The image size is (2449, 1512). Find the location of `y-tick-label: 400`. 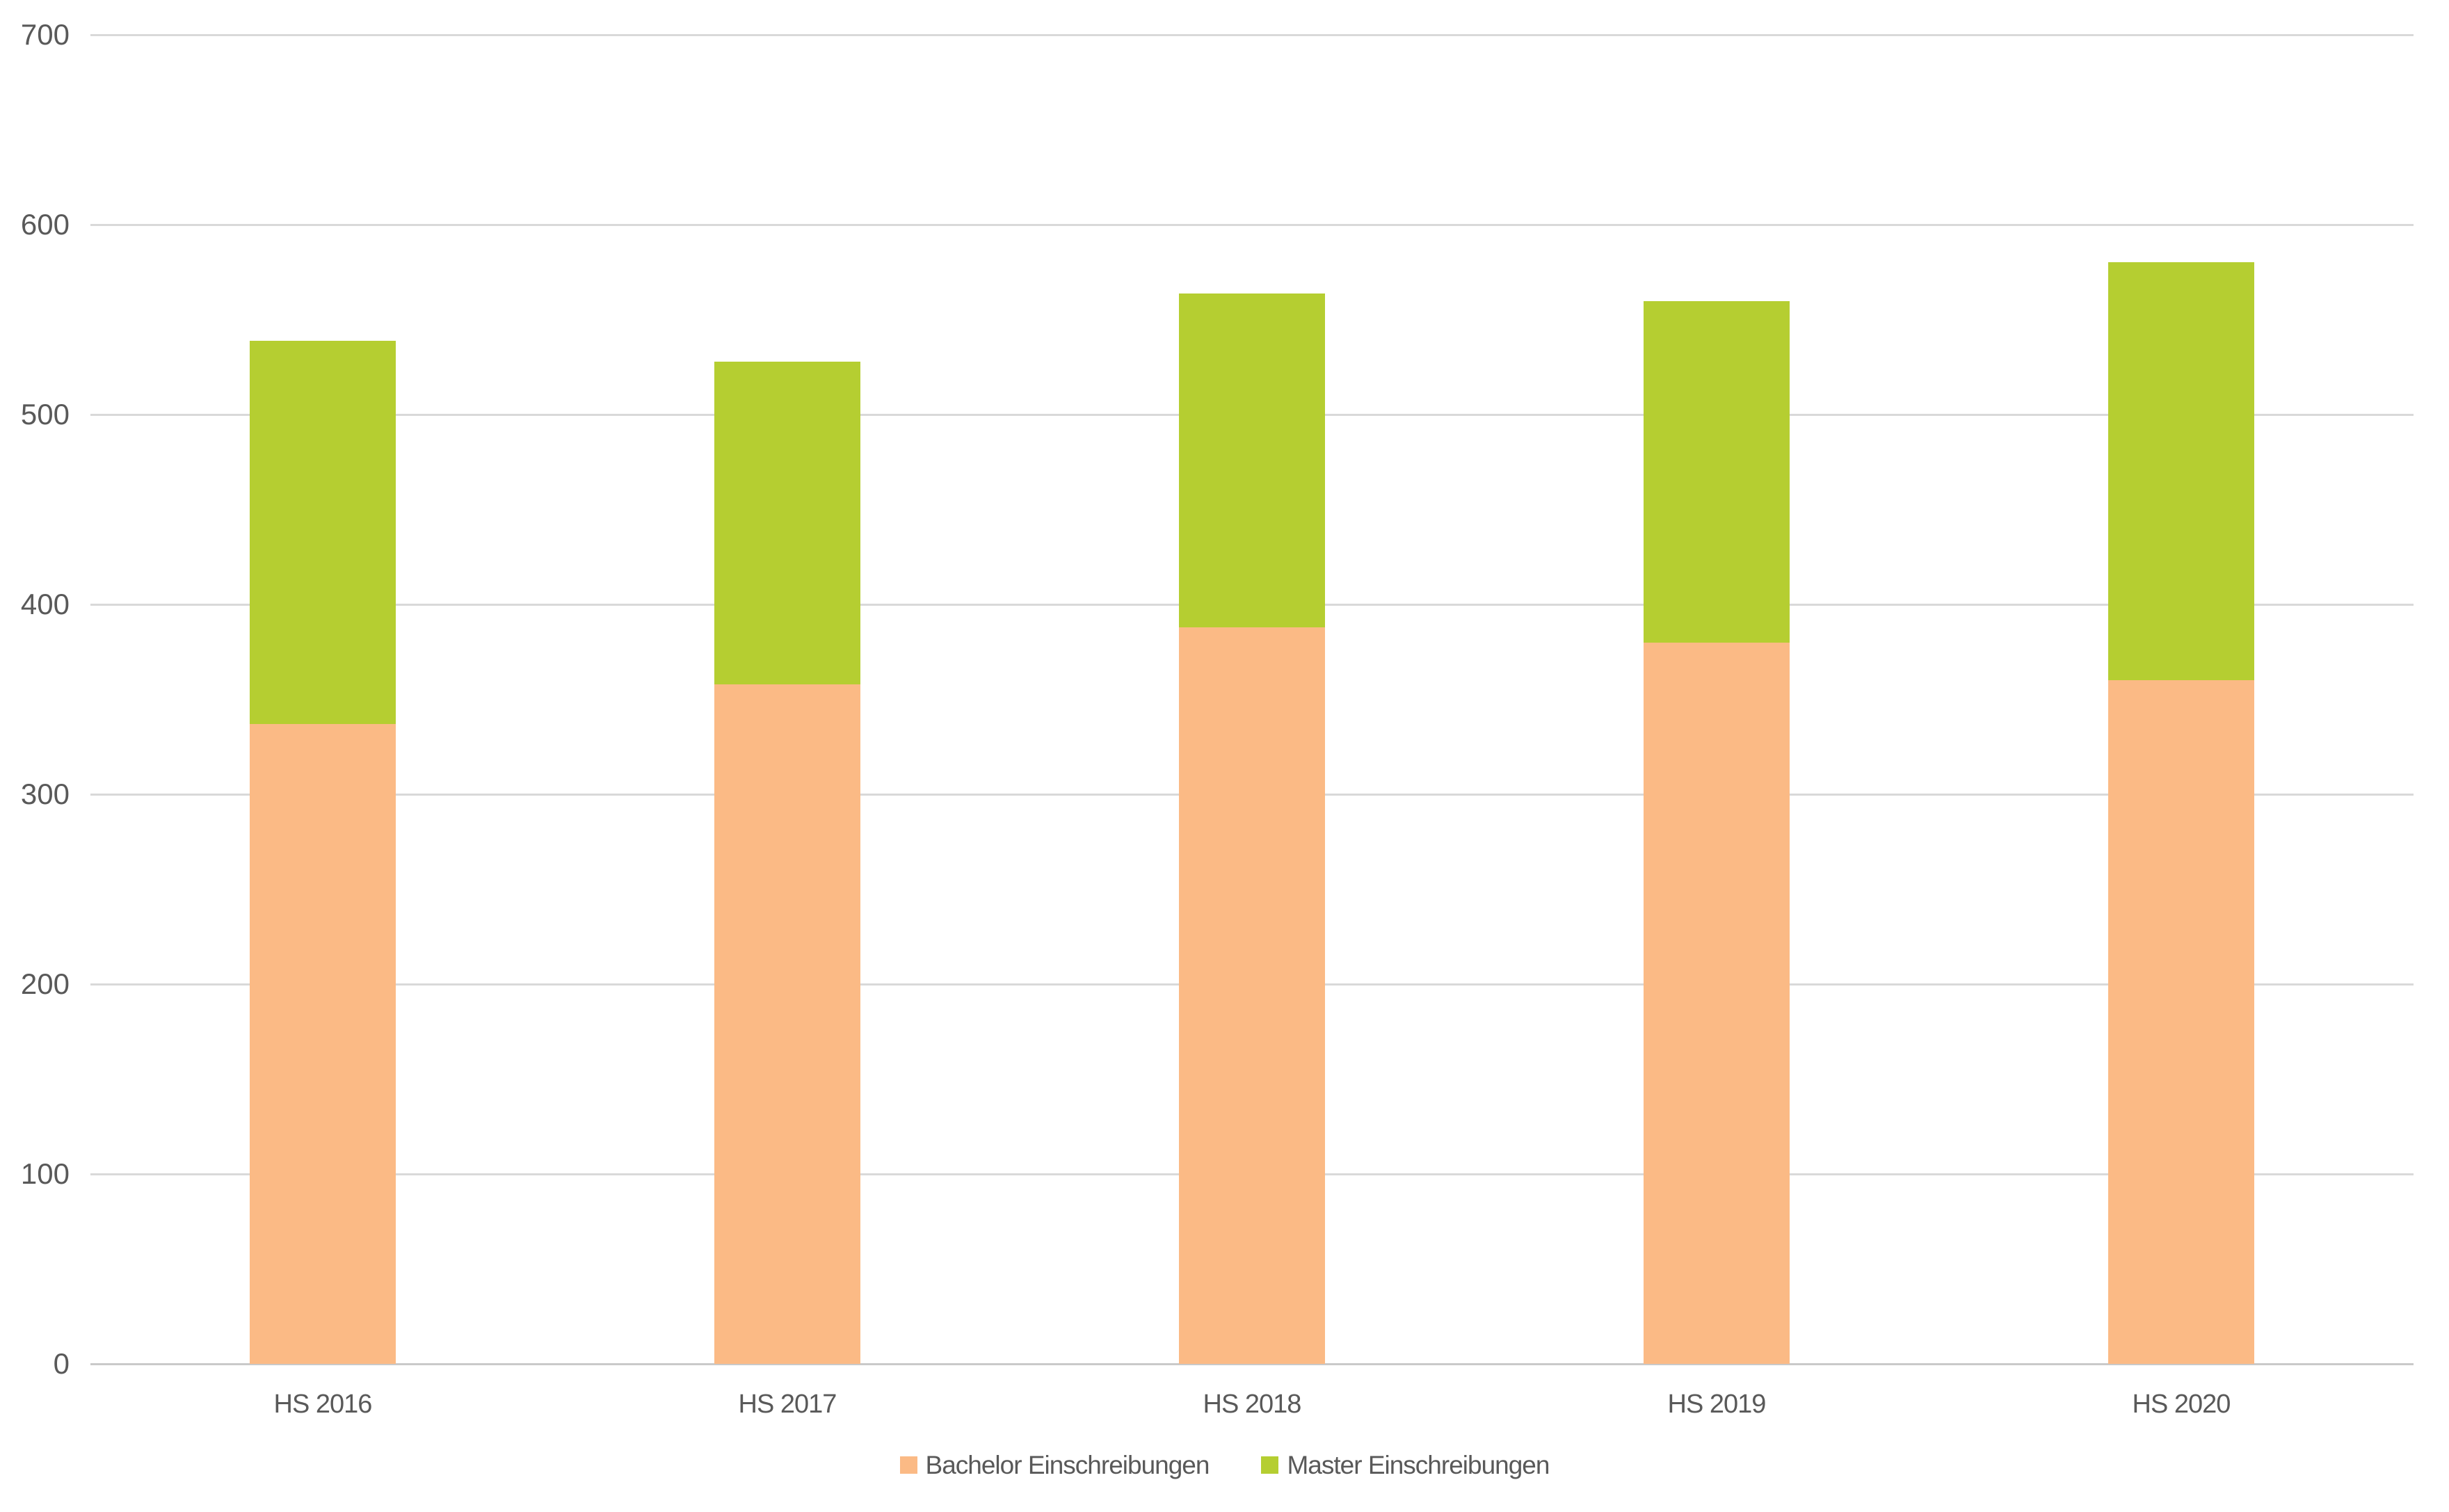

y-tick-label: 400 is located at coordinates (45, 604).